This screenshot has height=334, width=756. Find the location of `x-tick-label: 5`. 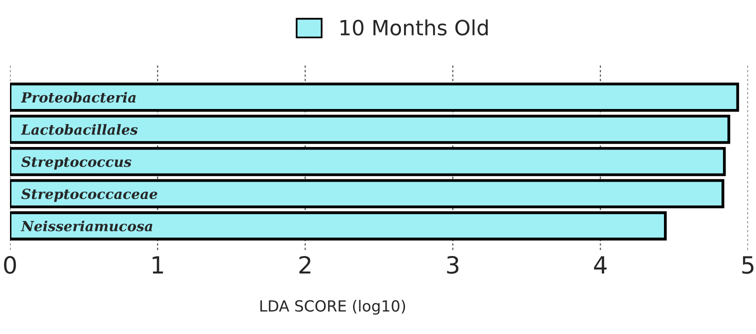

x-tick-label: 5 is located at coordinates (748, 265).